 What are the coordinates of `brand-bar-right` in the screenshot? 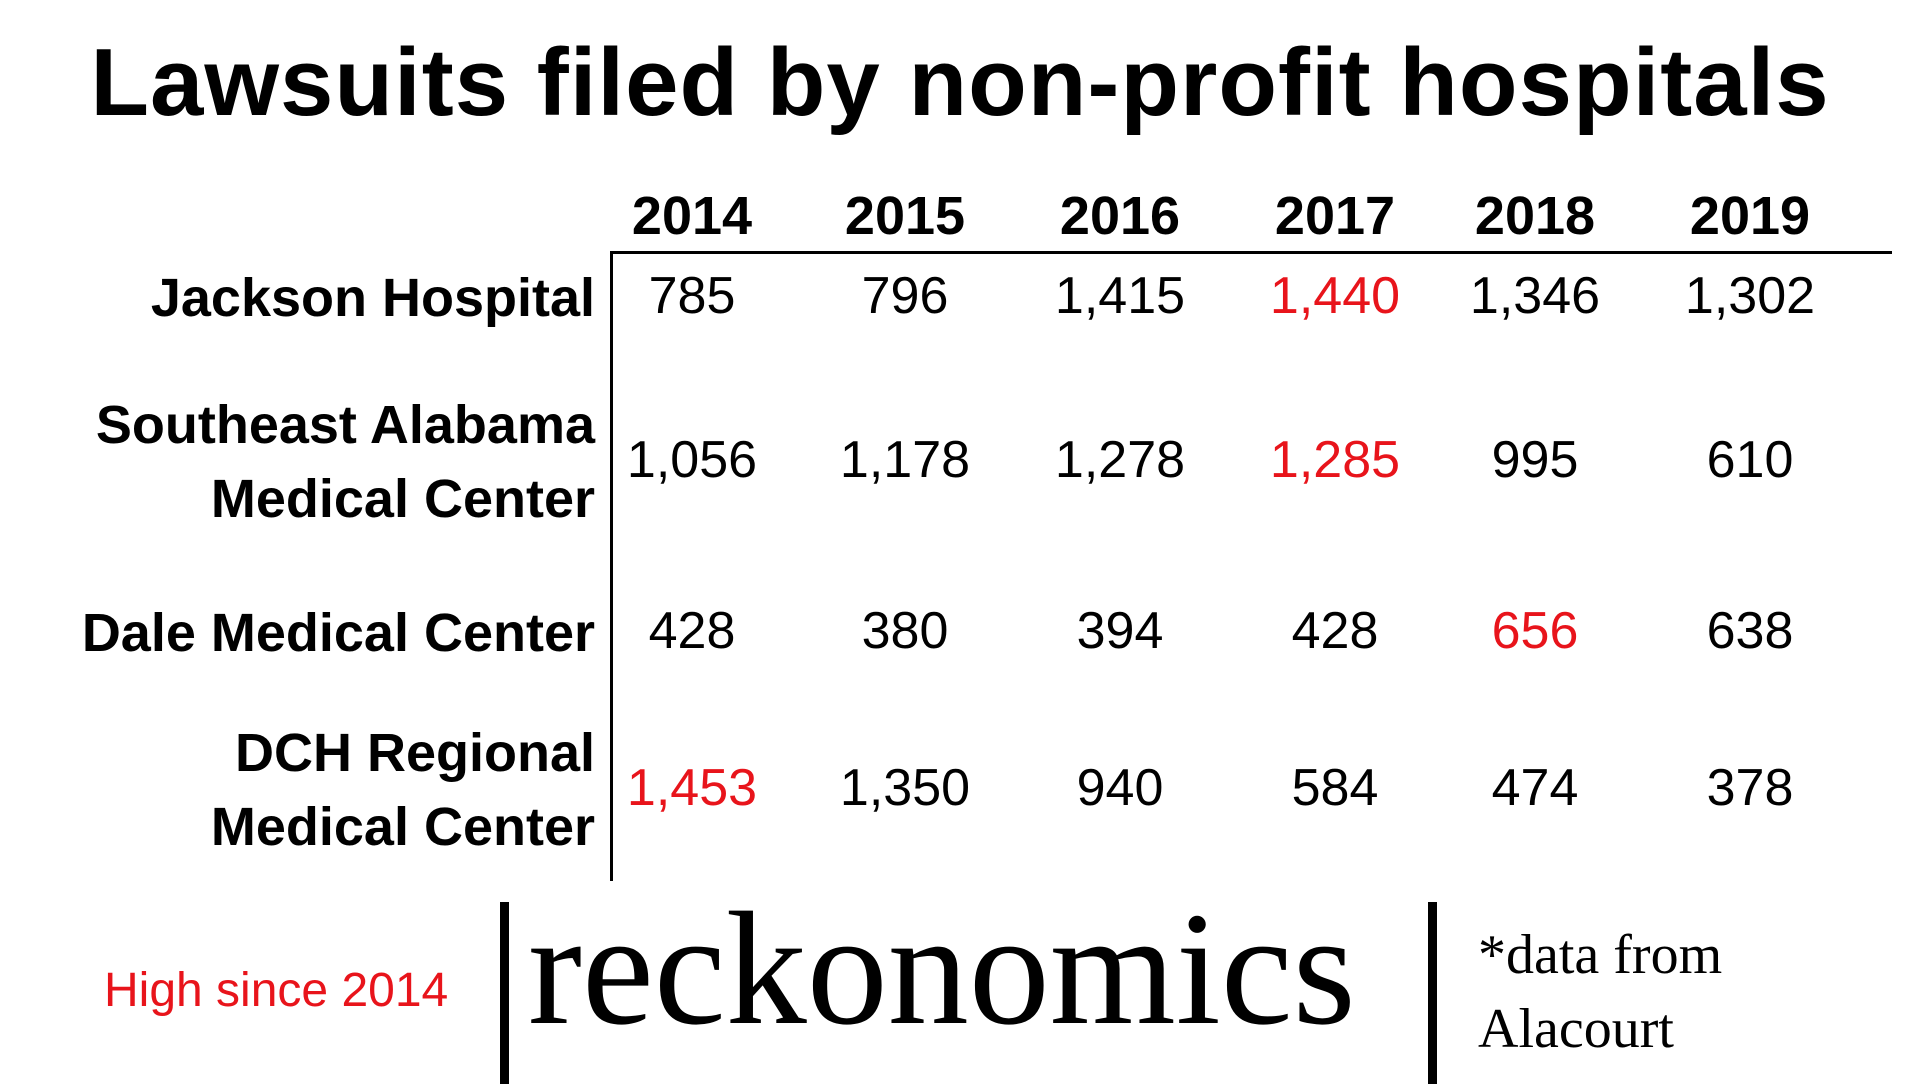 It's located at (1432, 993).